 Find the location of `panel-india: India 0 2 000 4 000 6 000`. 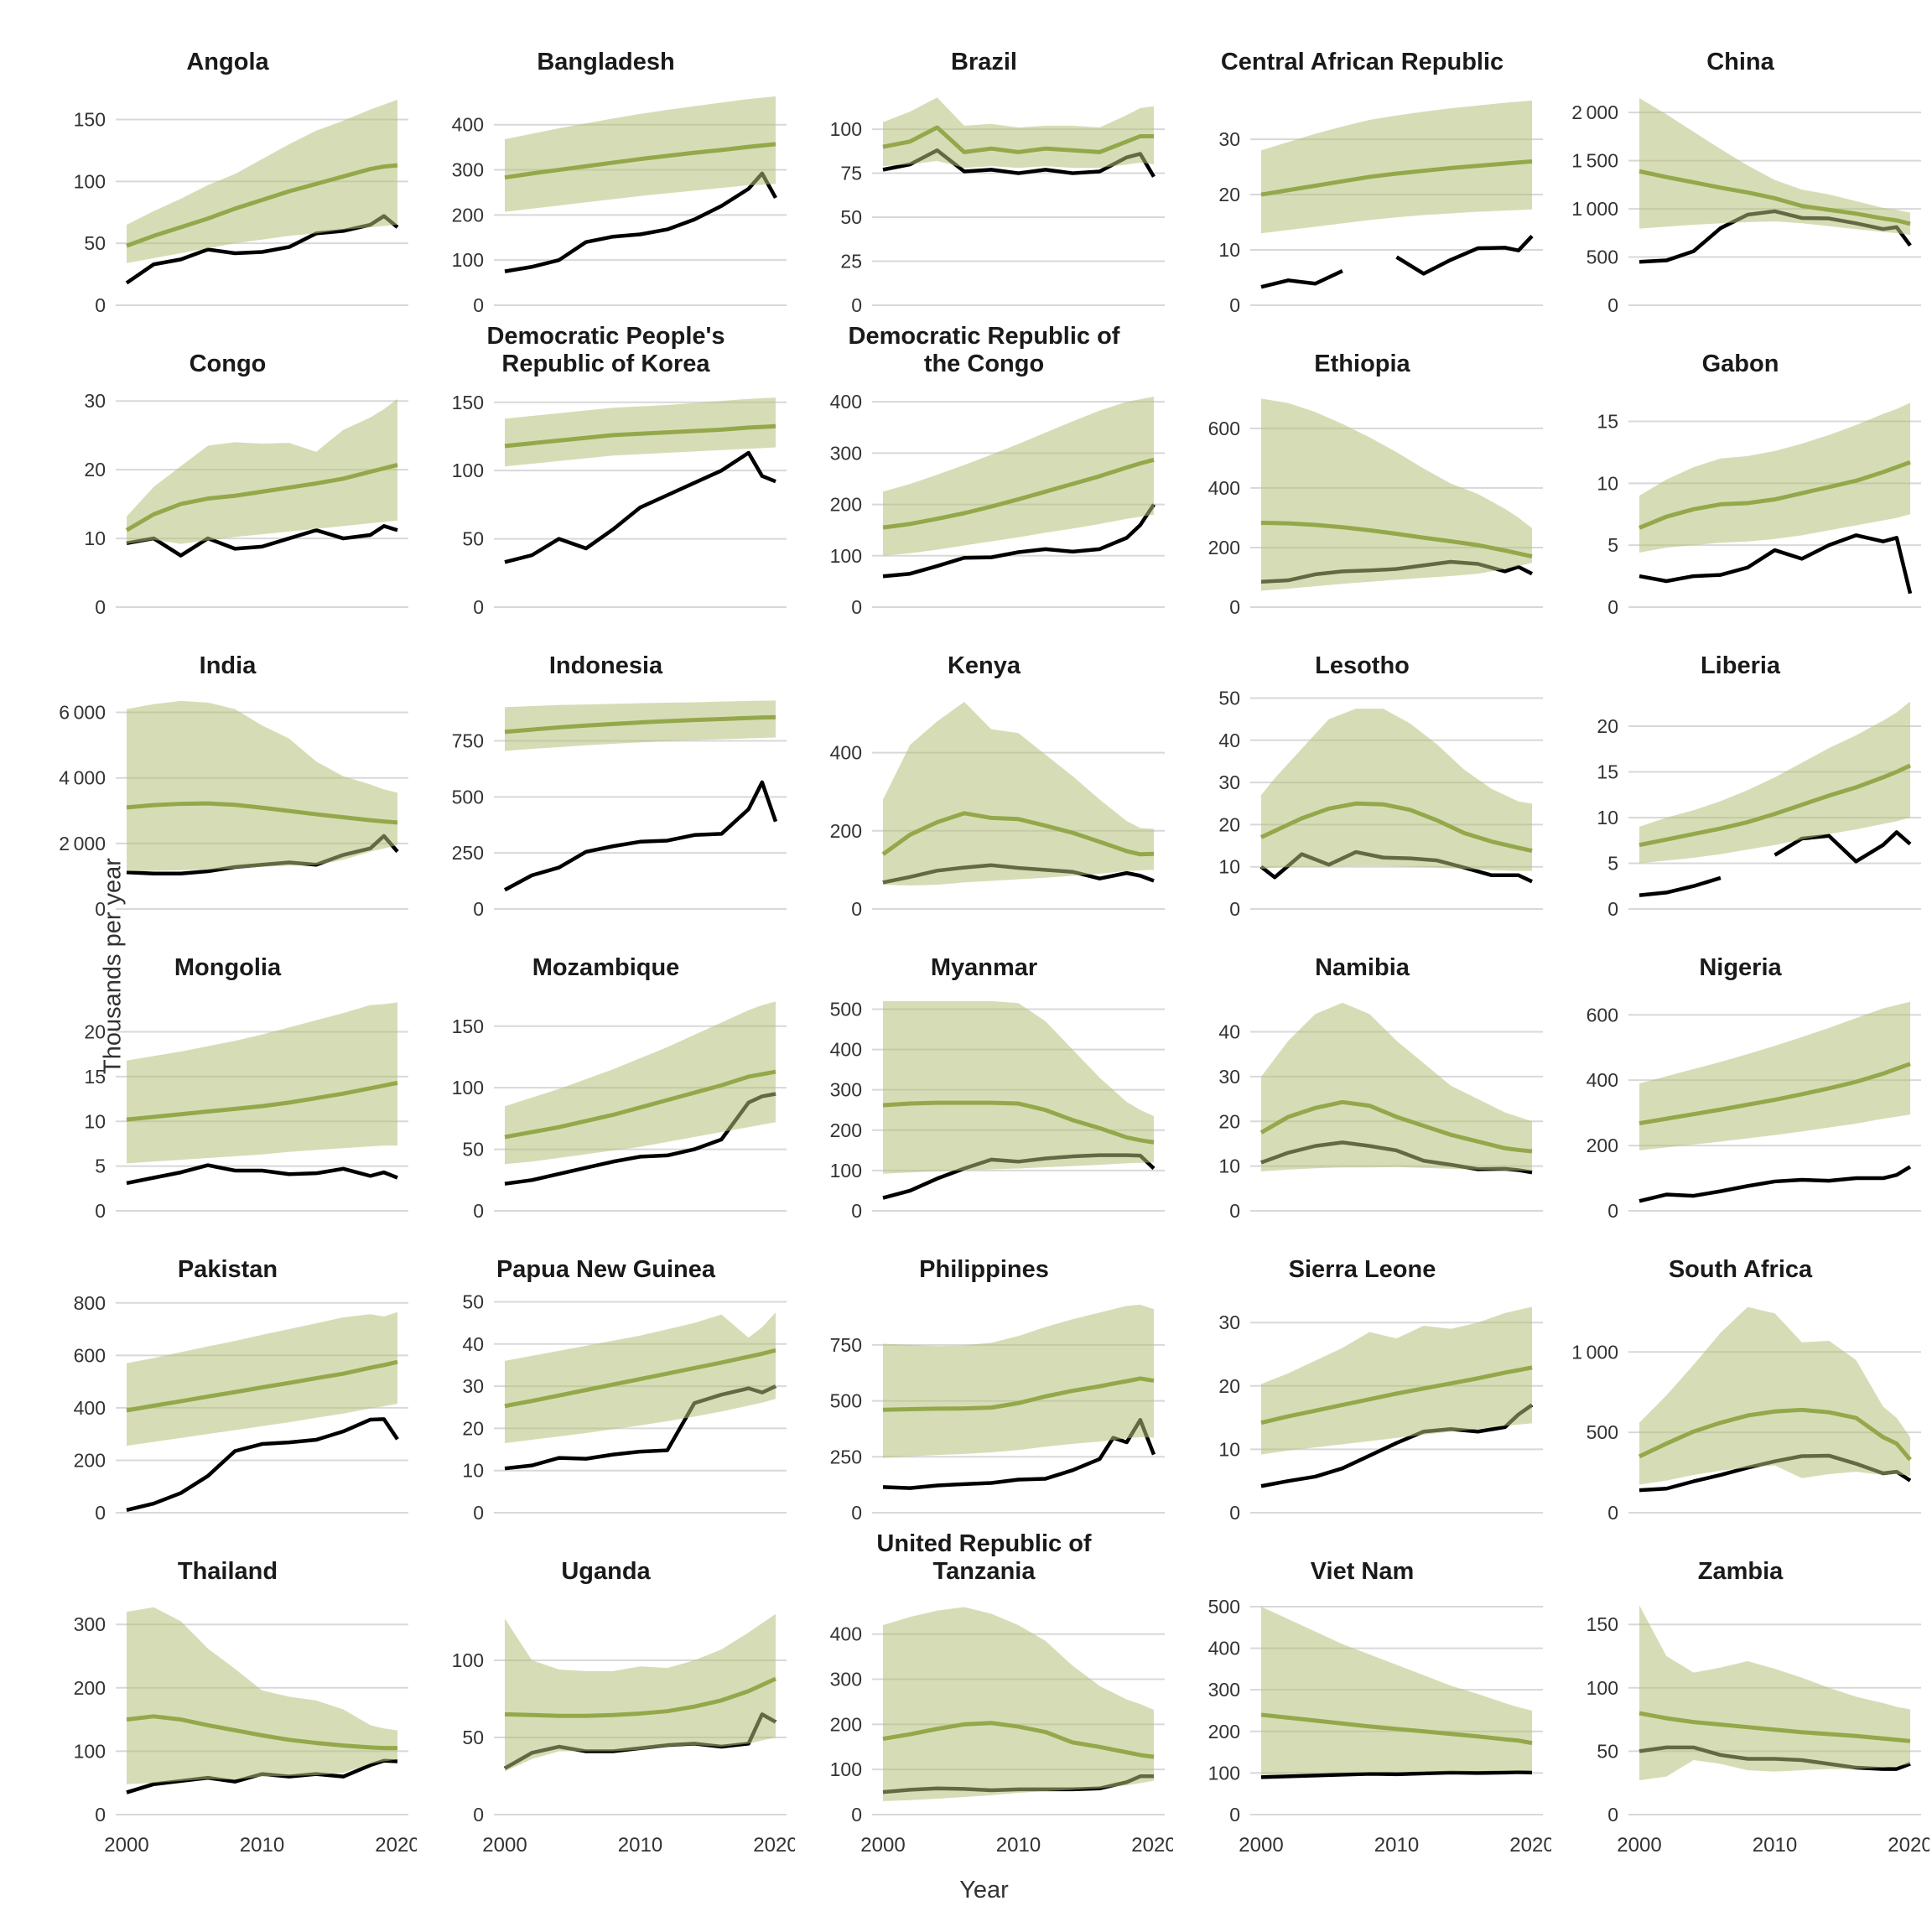

panel-india: India 0 2 000 4 000 6 000 is located at coordinates (228, 766).